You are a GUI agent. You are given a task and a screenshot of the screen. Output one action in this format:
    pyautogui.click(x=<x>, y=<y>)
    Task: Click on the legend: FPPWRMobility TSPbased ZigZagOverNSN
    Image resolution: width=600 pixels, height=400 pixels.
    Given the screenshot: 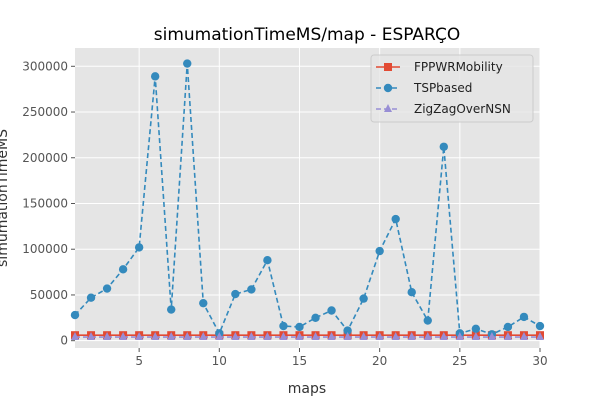 What is the action you would take?
    pyautogui.click(x=452, y=88)
    